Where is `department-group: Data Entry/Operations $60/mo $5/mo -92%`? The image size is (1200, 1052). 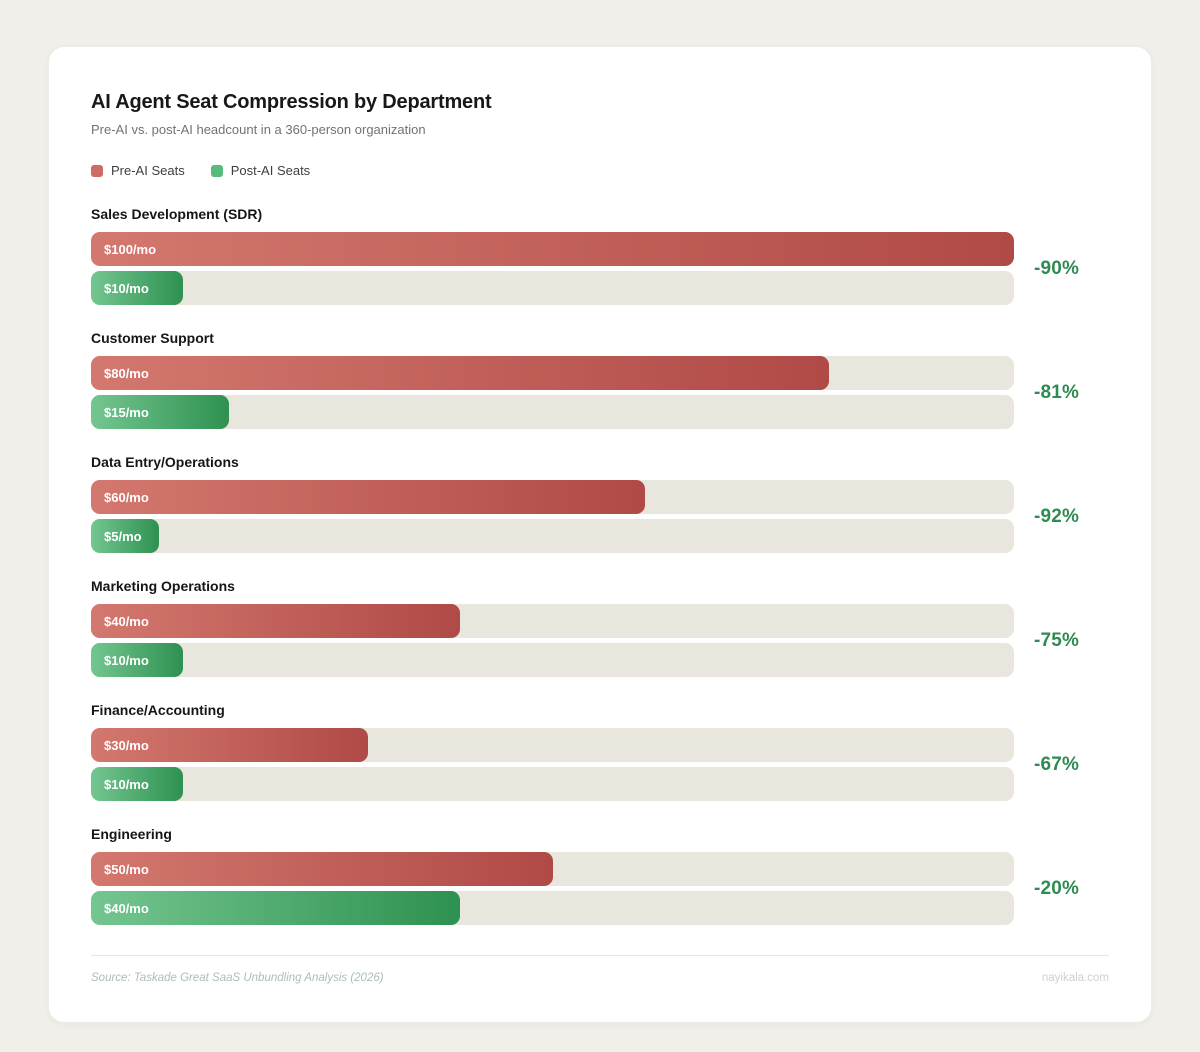 department-group: Data Entry/Operations $60/mo $5/mo -92% is located at coordinates (600, 503).